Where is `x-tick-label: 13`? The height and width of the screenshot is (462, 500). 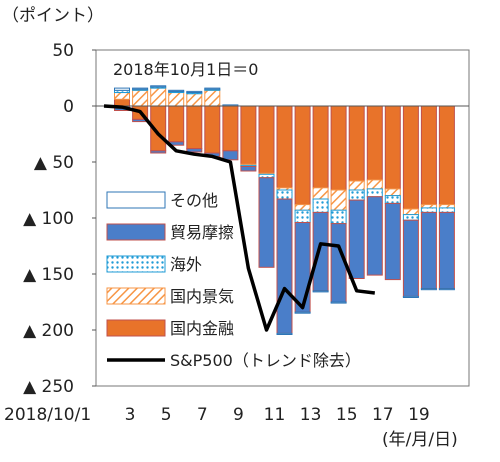 x-tick-label: 13 is located at coordinates (311, 415).